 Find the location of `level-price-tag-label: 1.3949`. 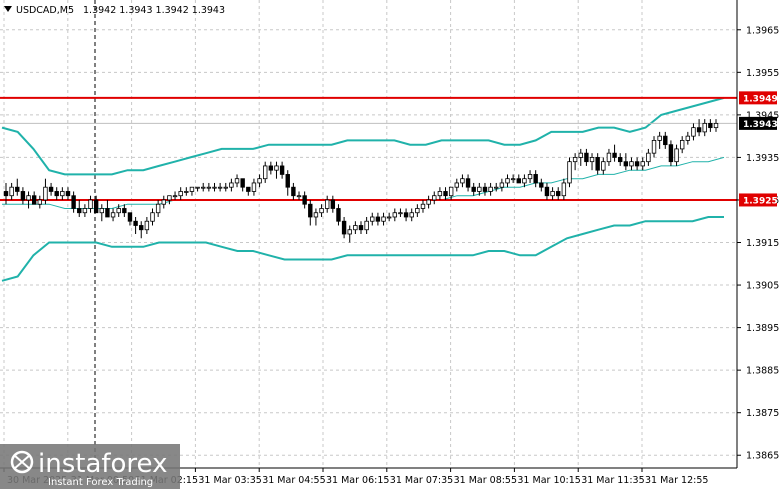

level-price-tag-label: 1.3949 is located at coordinates (760, 99).